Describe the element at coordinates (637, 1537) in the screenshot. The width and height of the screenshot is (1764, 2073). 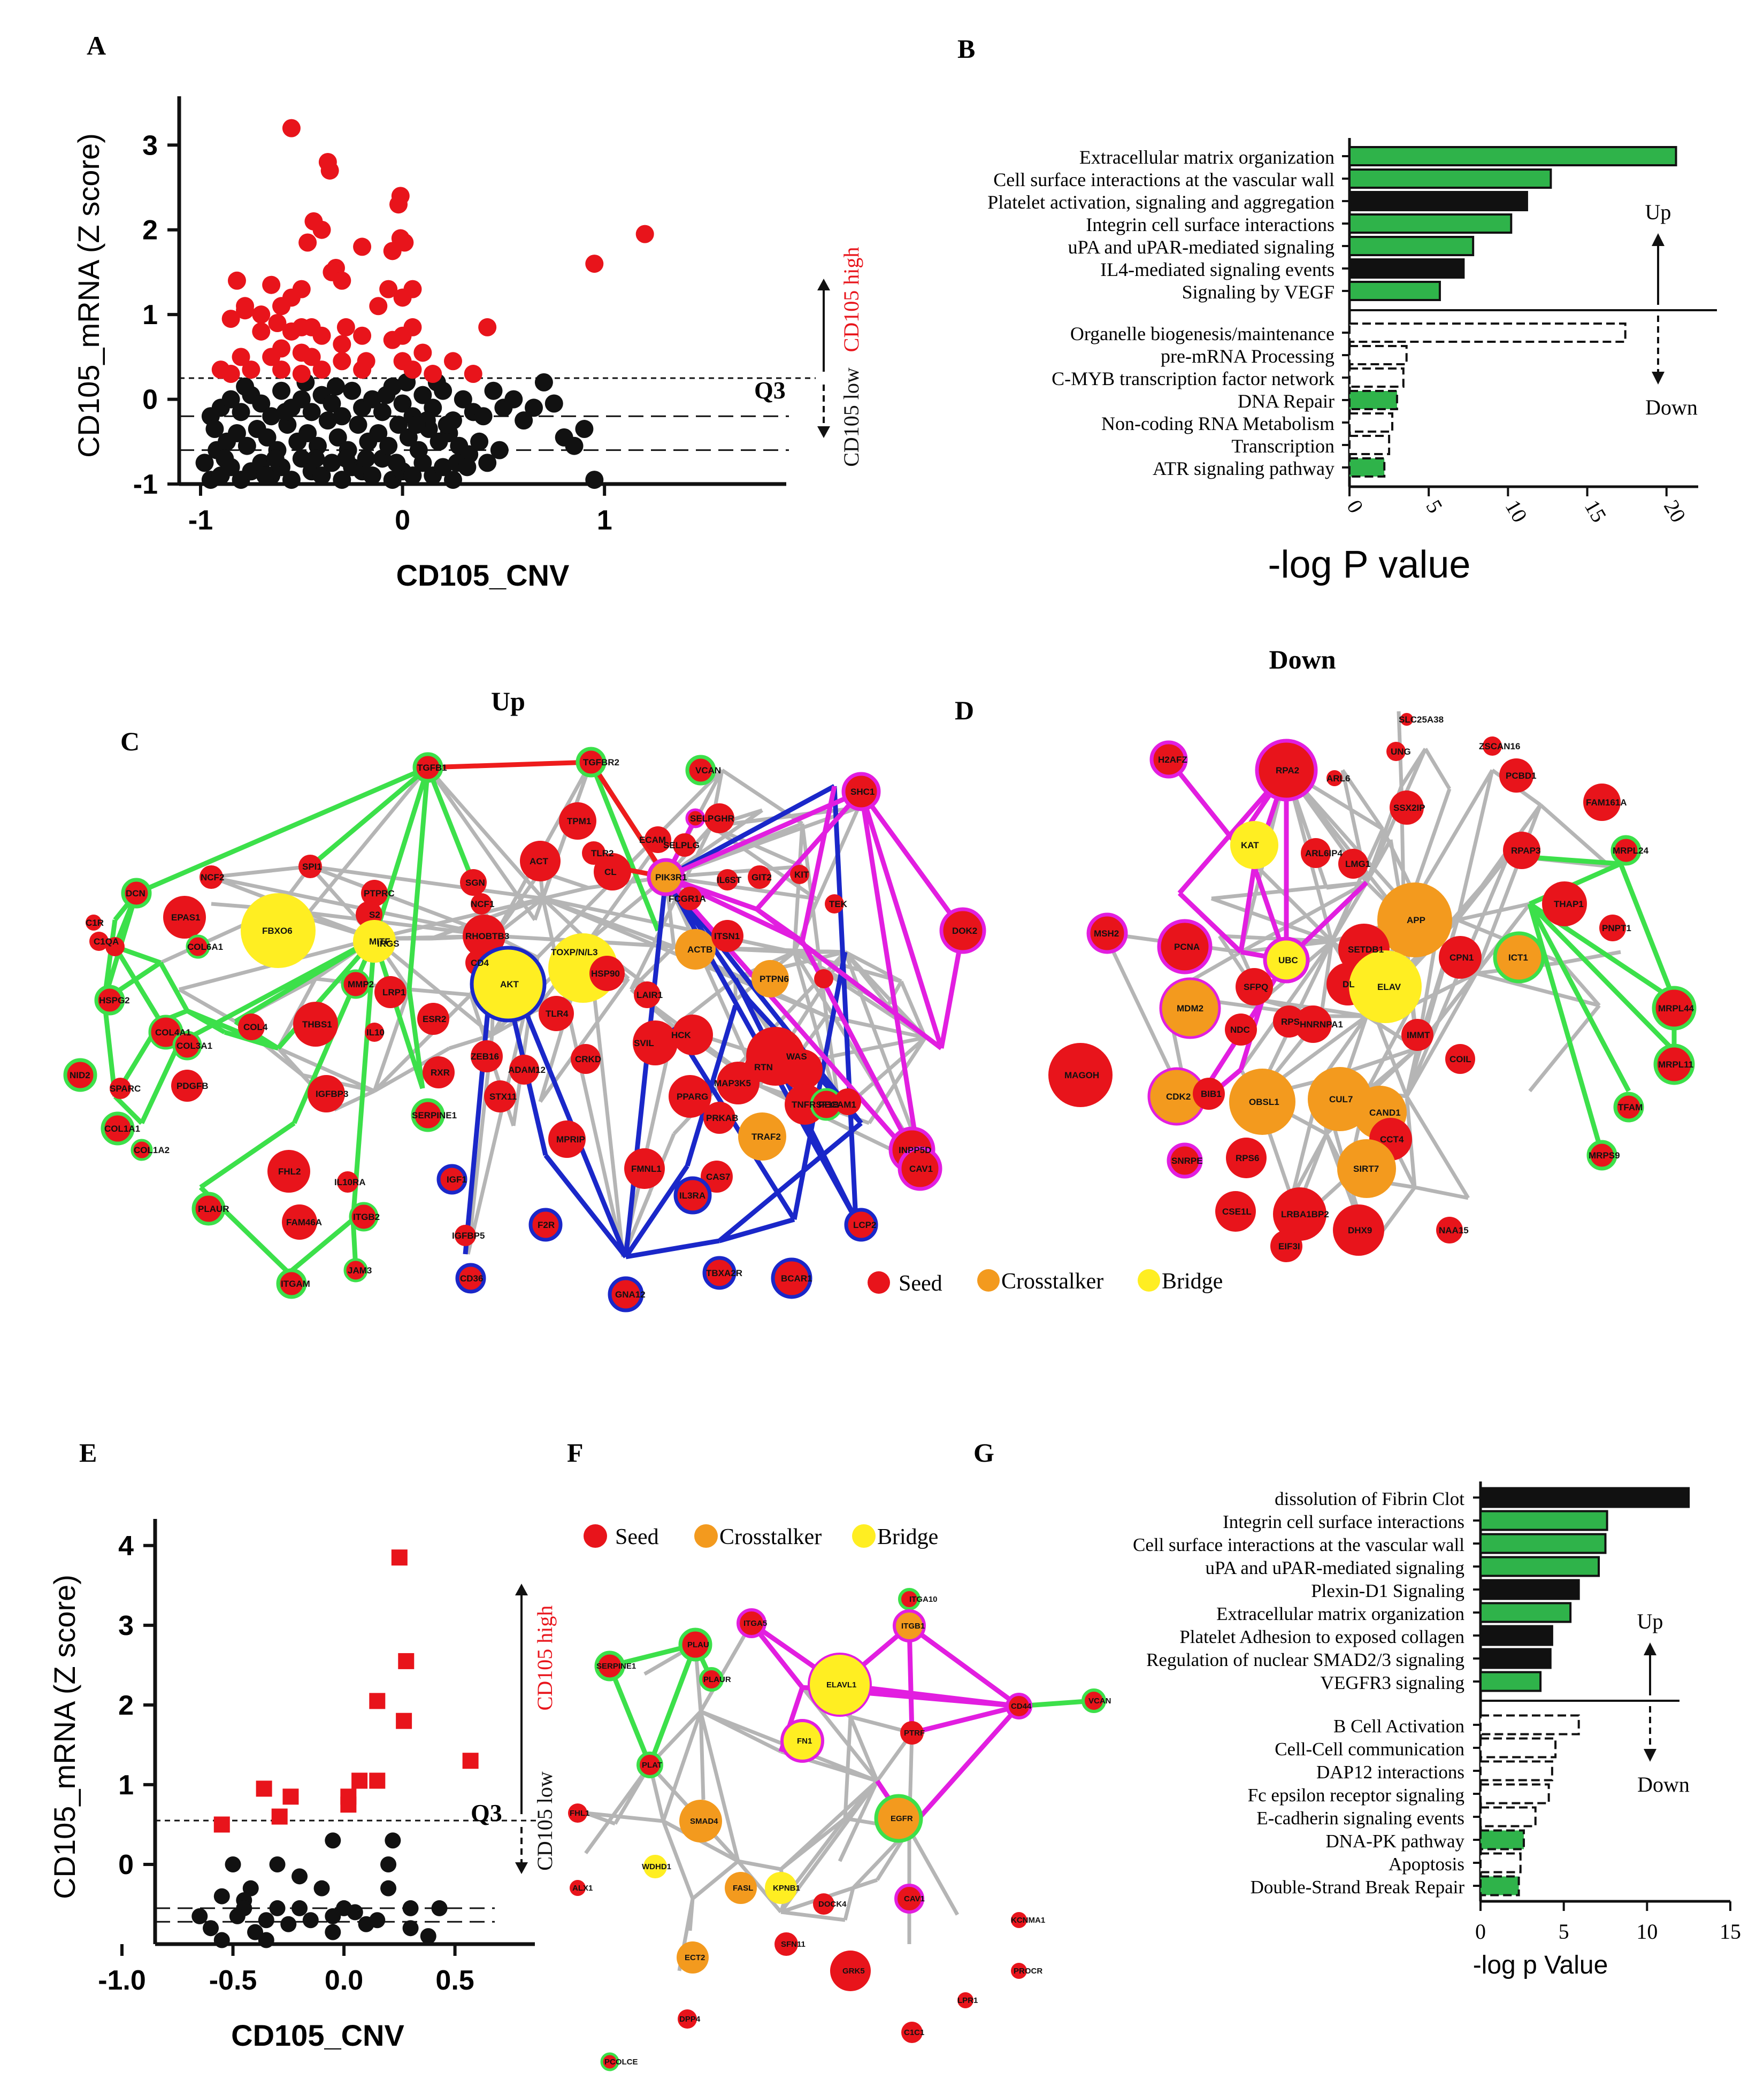
I see `legend-f-seed-label: Seed` at that location.